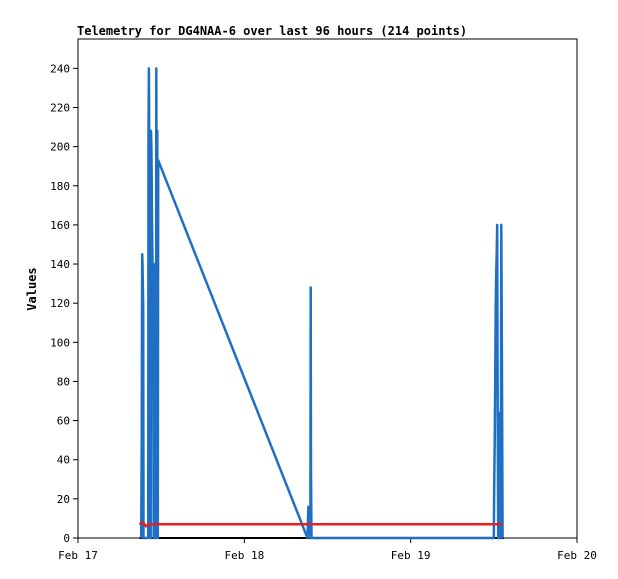 This screenshot has width=618, height=579. I want to click on y-tick-label: 220, so click(60, 107).